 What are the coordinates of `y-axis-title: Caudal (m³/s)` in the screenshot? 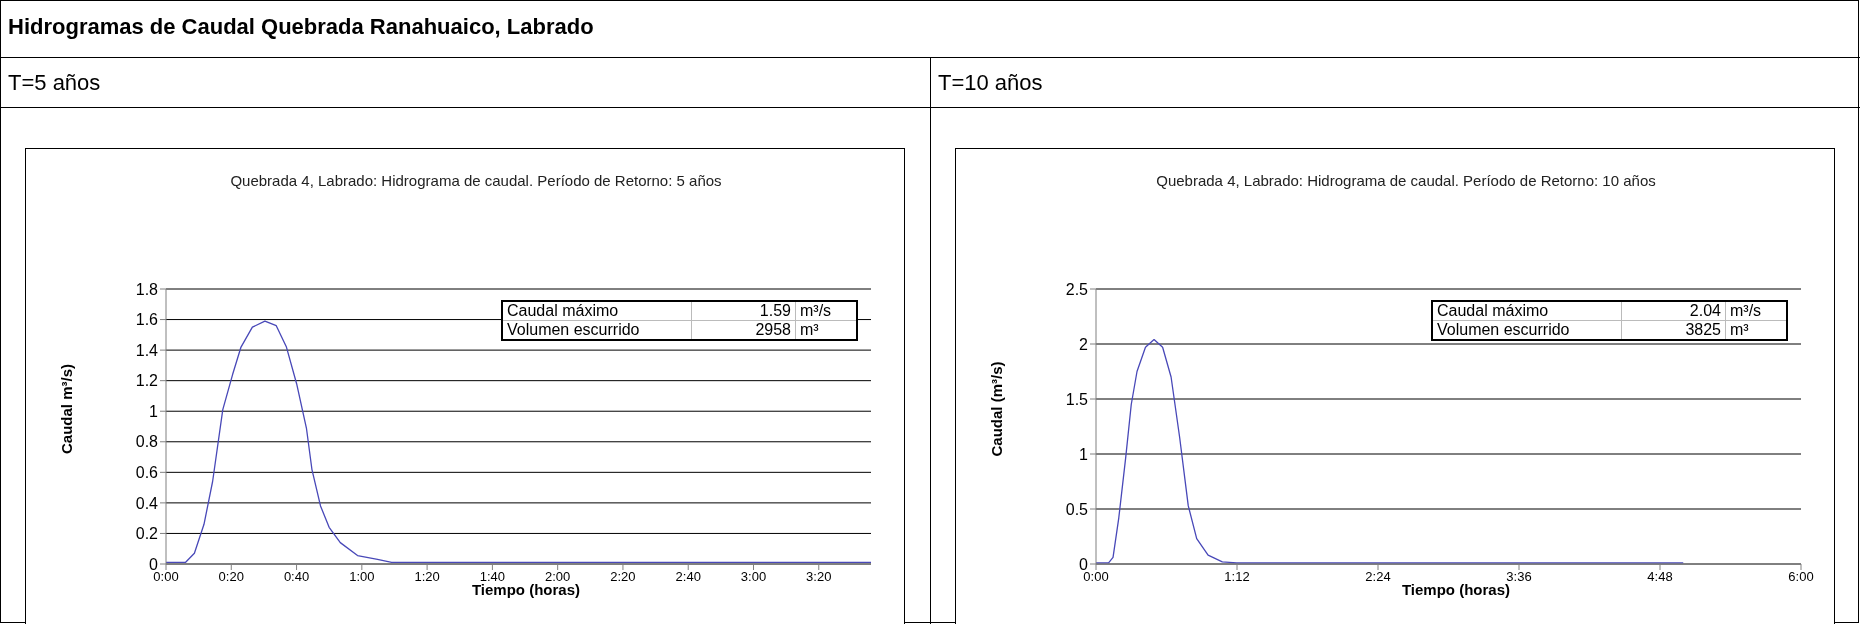 It's located at (996, 409).